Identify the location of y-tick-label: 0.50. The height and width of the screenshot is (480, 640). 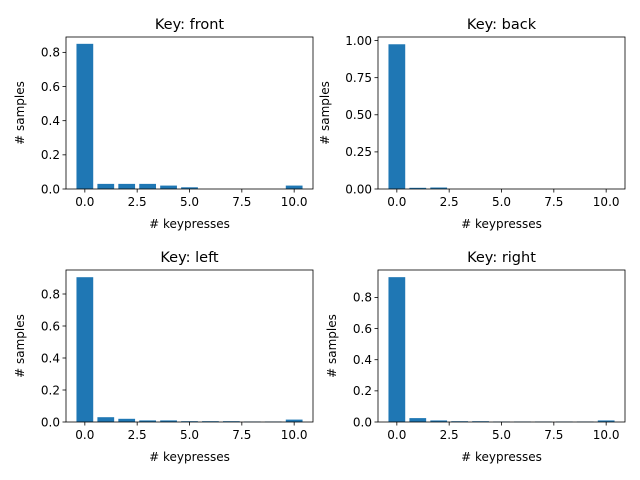
(358, 115).